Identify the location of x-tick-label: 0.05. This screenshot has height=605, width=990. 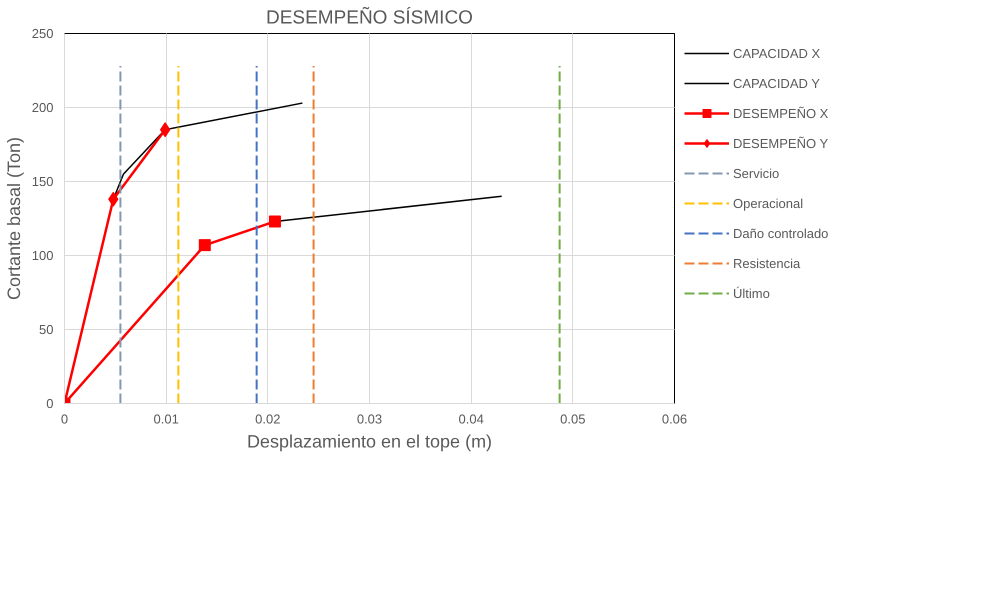
(573, 419).